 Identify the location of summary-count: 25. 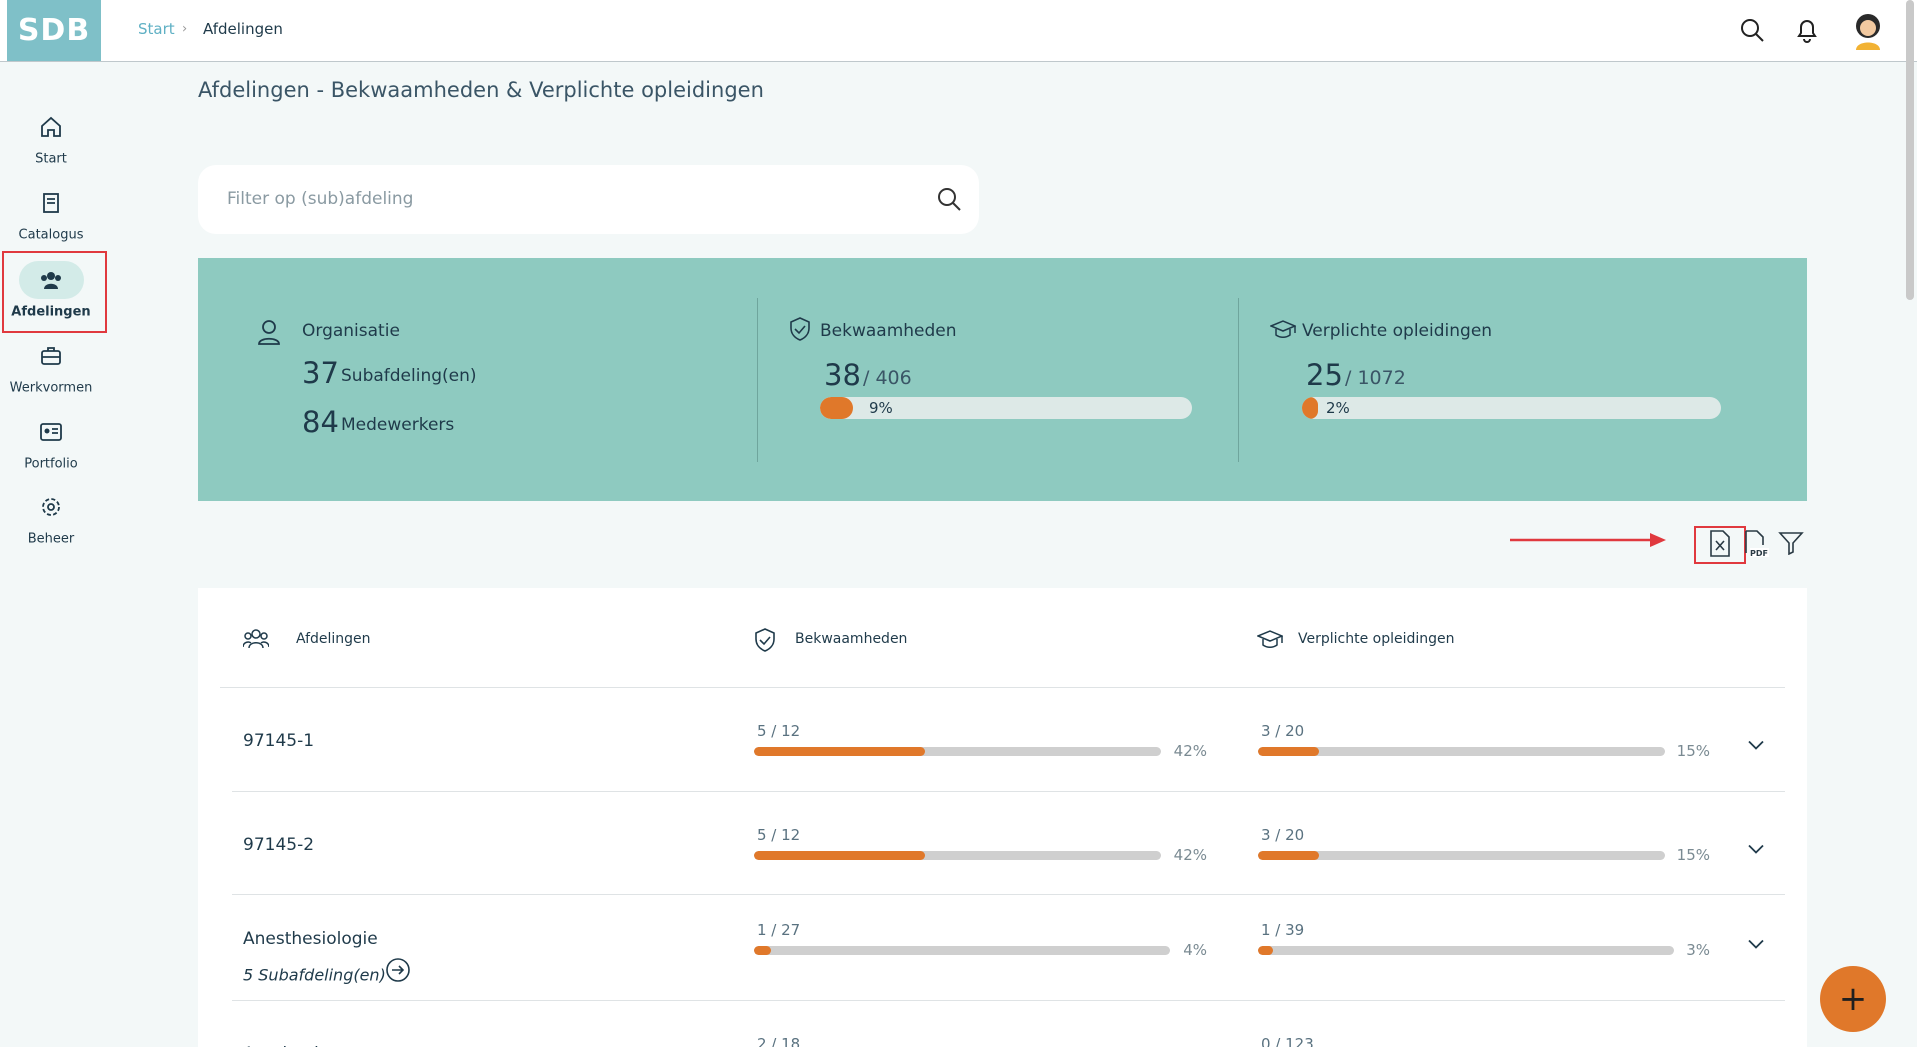
(1324, 375).